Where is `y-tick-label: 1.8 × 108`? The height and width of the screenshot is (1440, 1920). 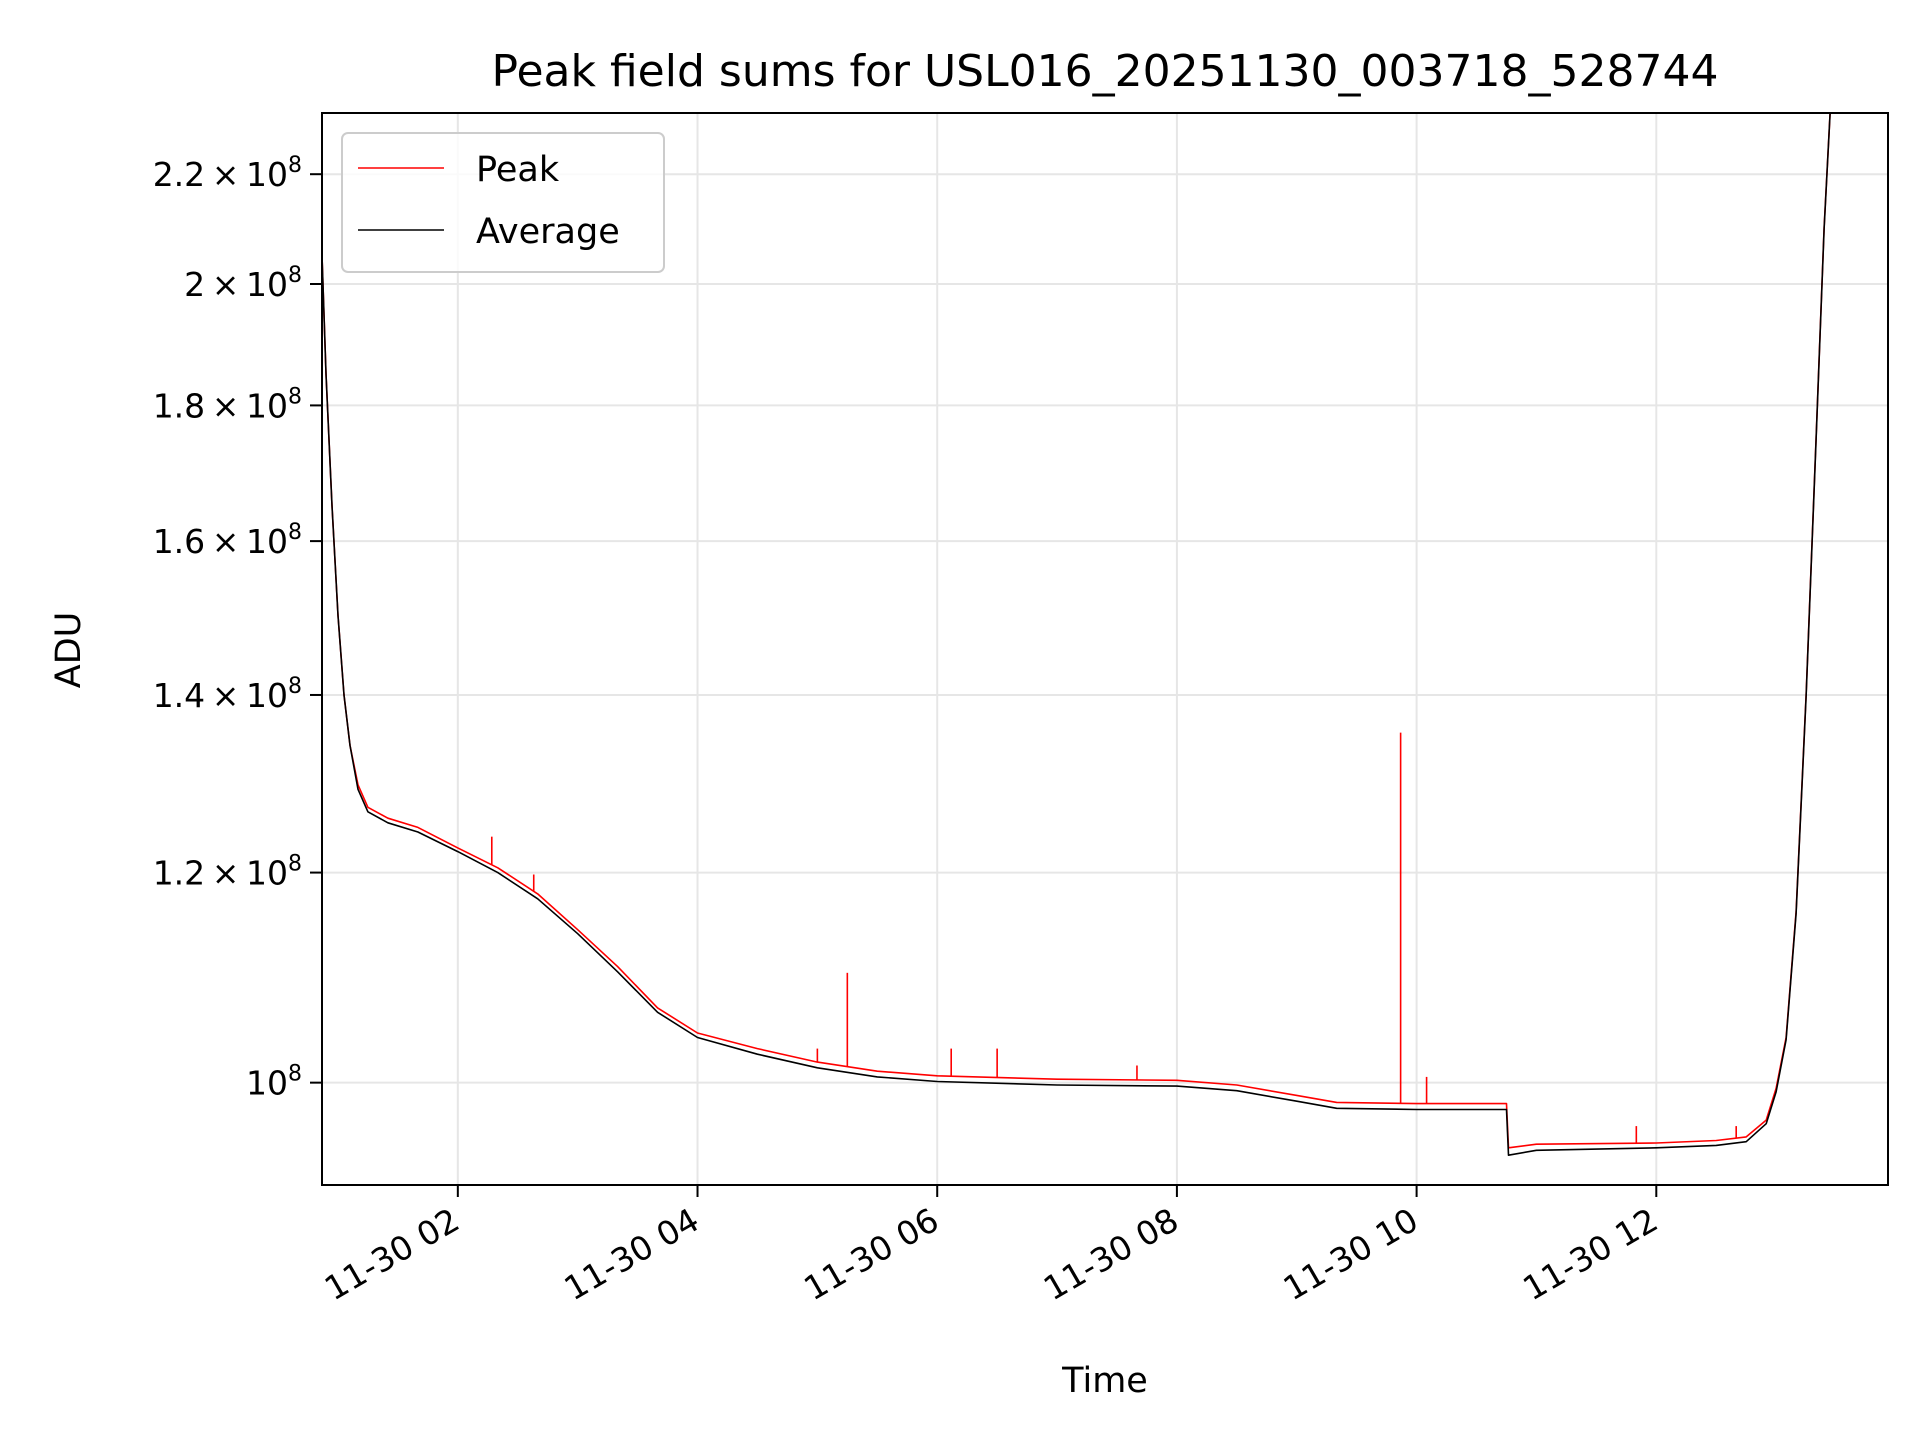
y-tick-label: 1.8 × 108 is located at coordinates (227, 404).